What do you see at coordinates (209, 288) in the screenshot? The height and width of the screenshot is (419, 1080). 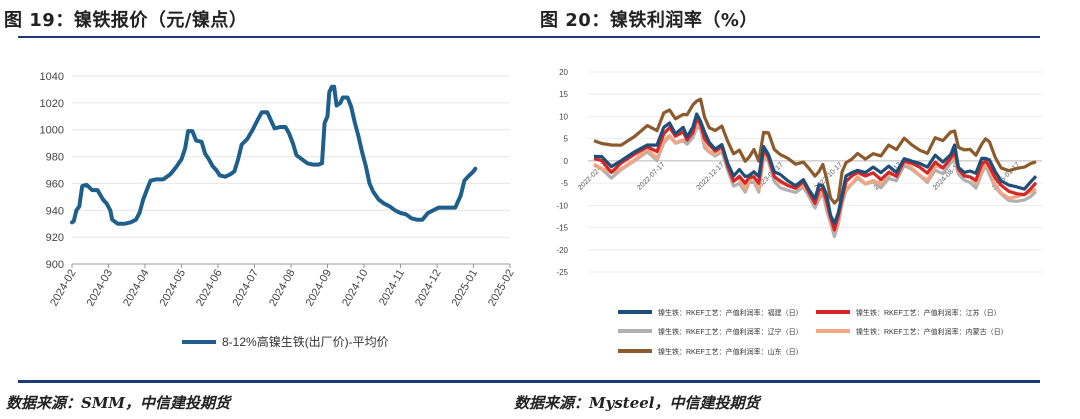 I see `x-tick-label: 2024-06` at bounding box center [209, 288].